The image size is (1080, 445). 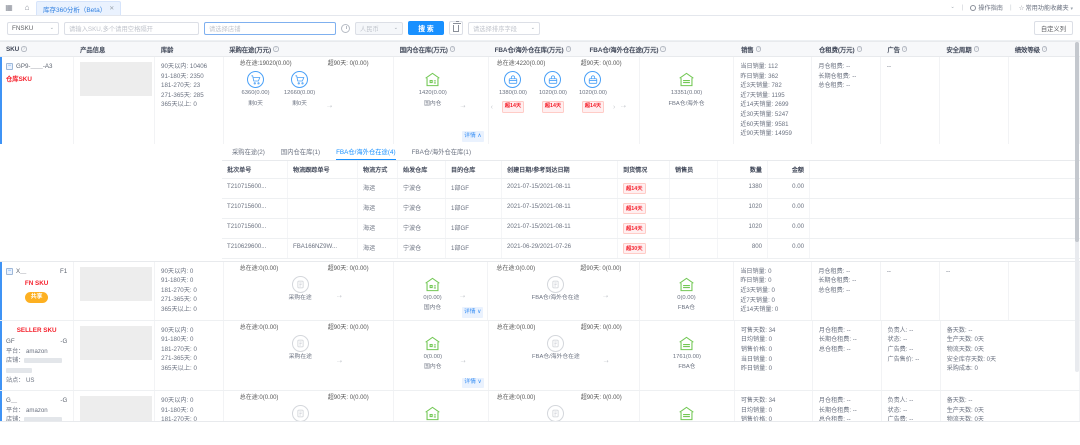 I want to click on fba-total-transit: 总在途:0(0.00), so click(x=516, y=268).